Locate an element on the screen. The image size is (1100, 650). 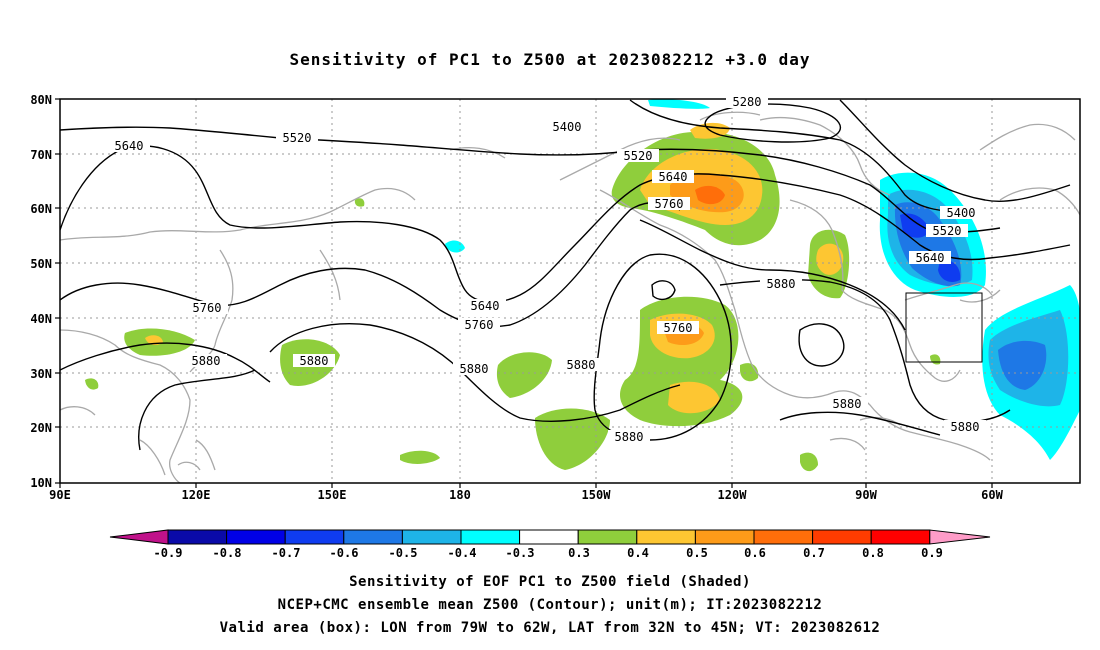
colorbar-label: -0.5 is located at coordinates (403, 553).